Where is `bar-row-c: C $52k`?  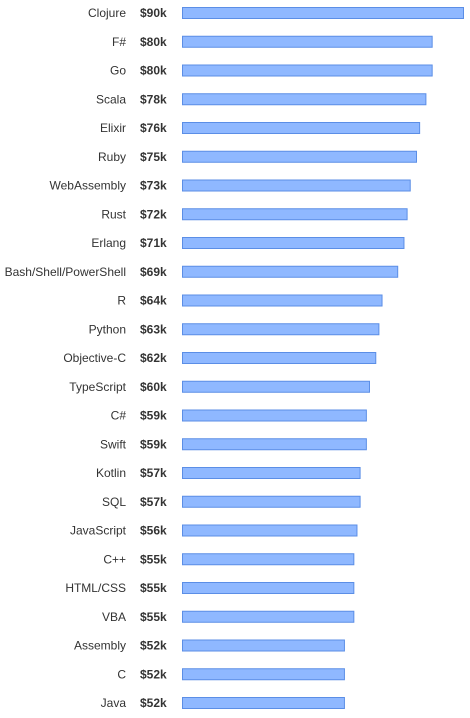 bar-row-c: C $52k is located at coordinates (231, 674).